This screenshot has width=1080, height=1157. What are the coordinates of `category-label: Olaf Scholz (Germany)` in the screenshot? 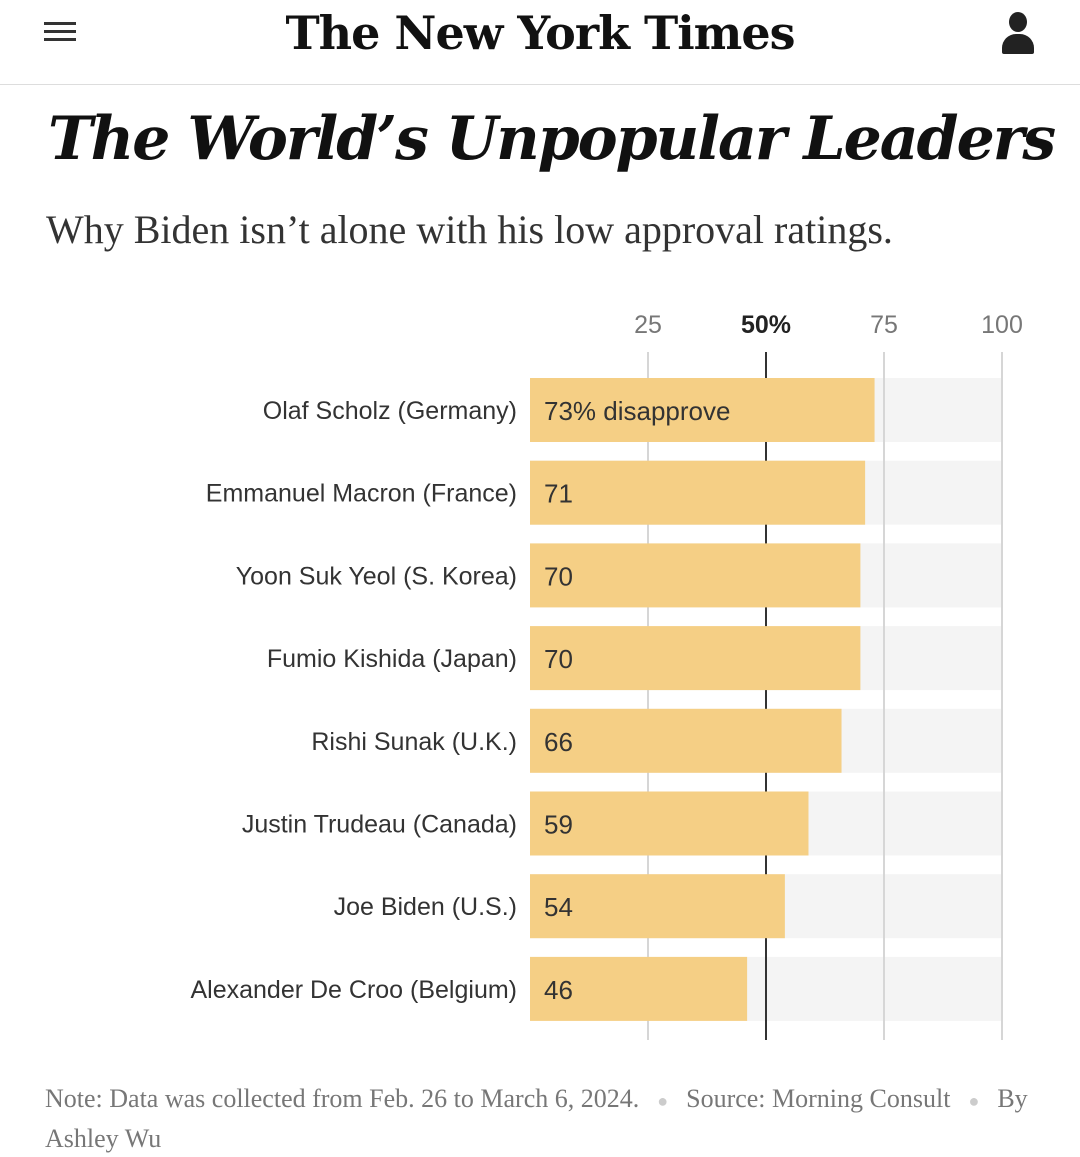 It's located at (390, 411).